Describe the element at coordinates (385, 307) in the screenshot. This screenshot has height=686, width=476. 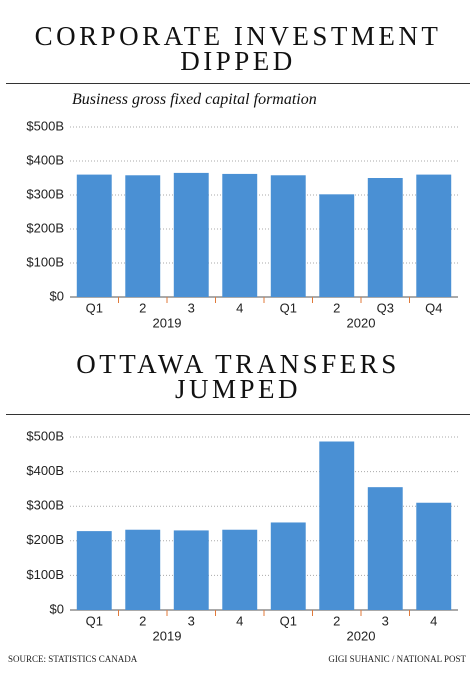
I see `x-tick-label: Q3` at that location.